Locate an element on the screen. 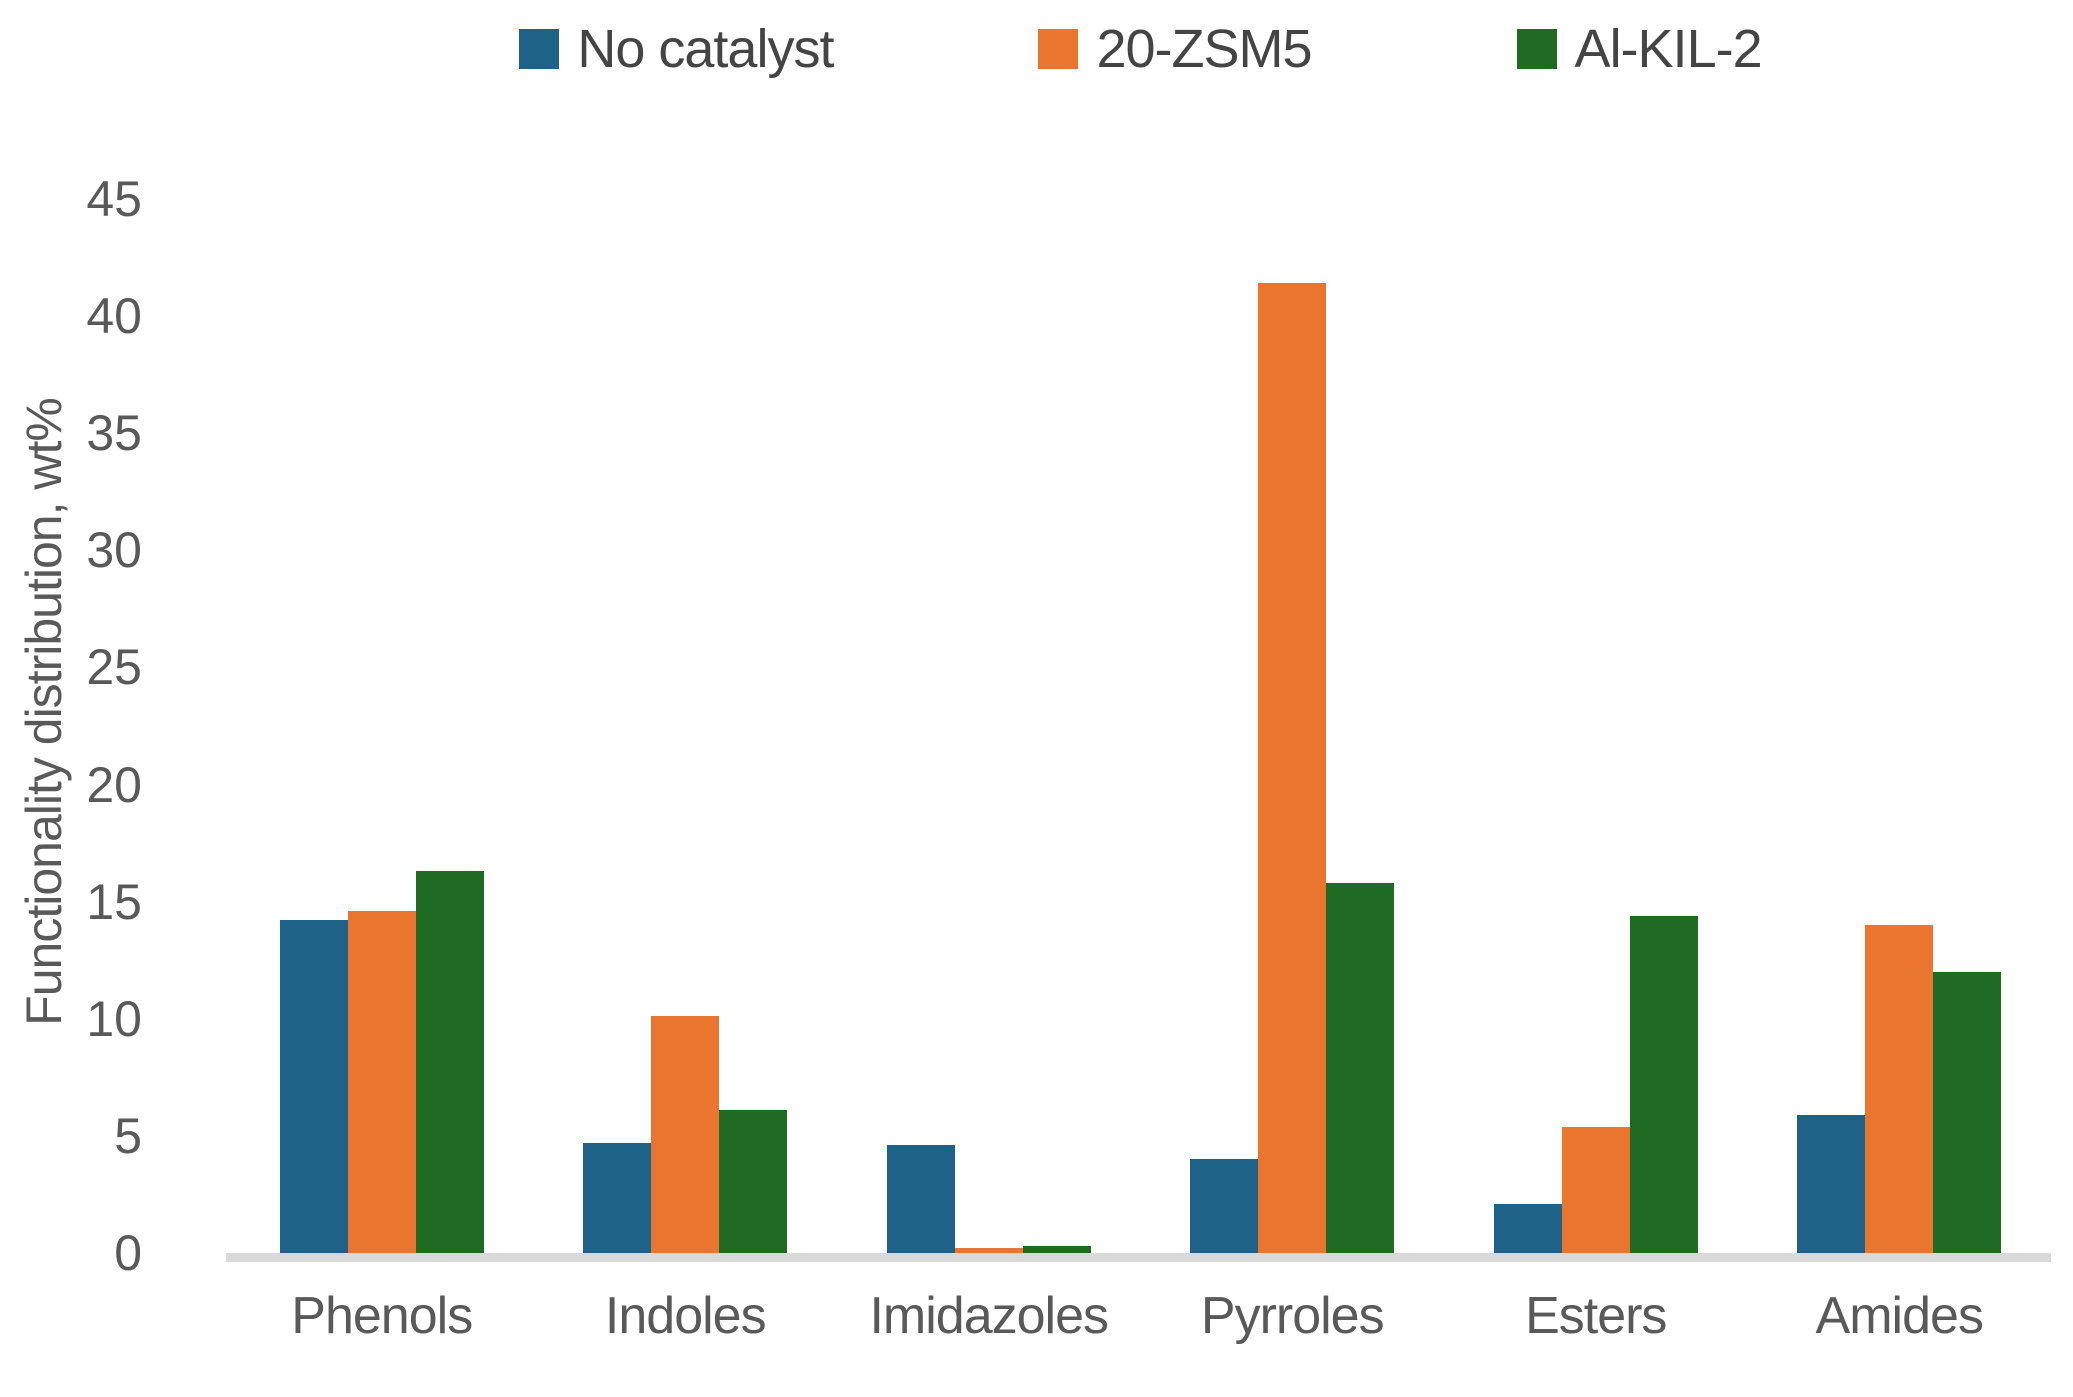 The image size is (2073, 1397). x-axis-label-esters: Esters is located at coordinates (1596, 1316).